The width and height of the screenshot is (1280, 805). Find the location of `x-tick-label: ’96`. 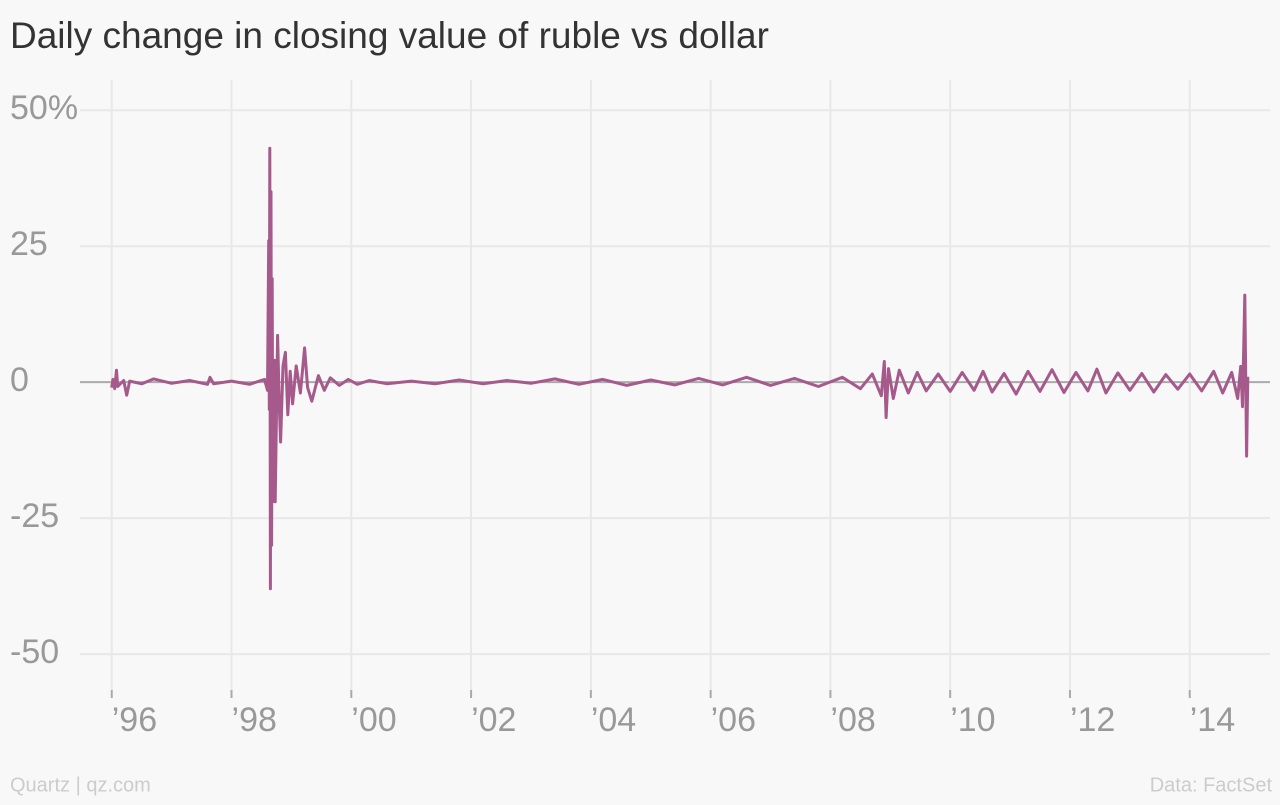

x-tick-label: ’96 is located at coordinates (134, 720).